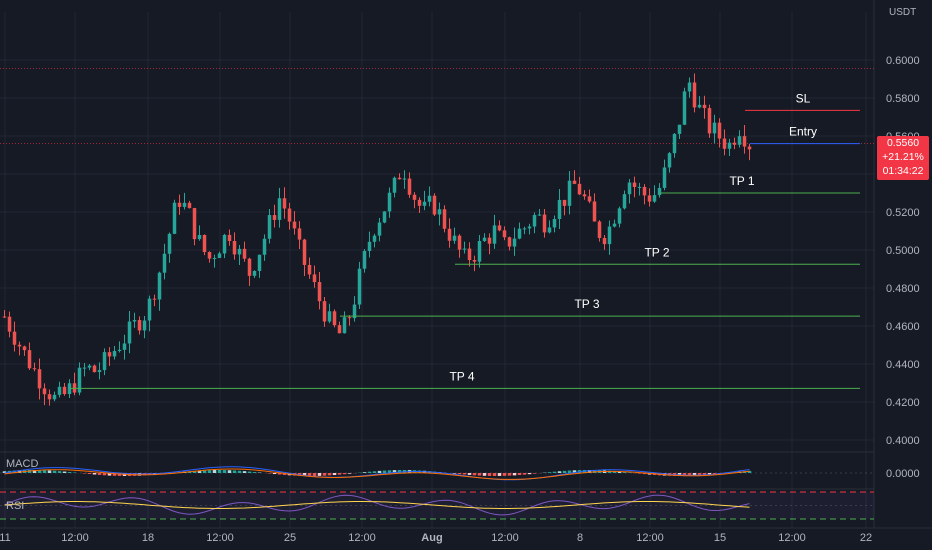 The height and width of the screenshot is (550, 932). What do you see at coordinates (803, 98) in the screenshot?
I see `level-label-sl: SL` at bounding box center [803, 98].